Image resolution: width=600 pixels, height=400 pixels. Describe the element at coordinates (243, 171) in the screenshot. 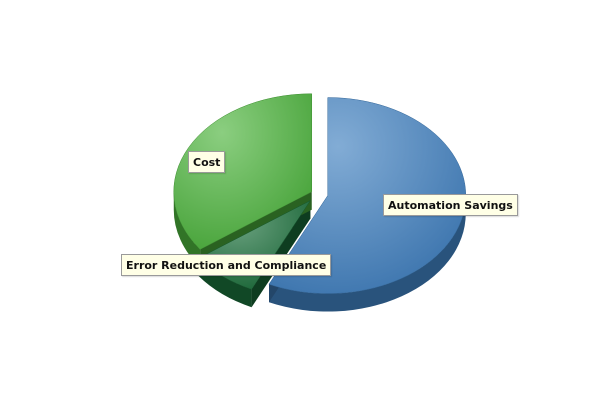

I see `slice-cost` at that location.